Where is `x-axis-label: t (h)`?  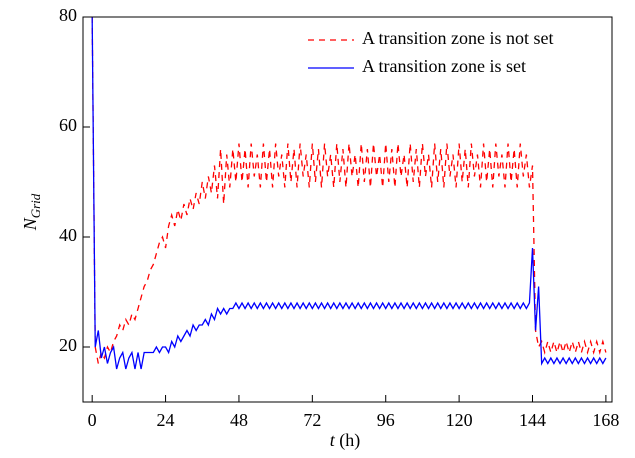 x-axis-label: t (h) is located at coordinates (345, 440).